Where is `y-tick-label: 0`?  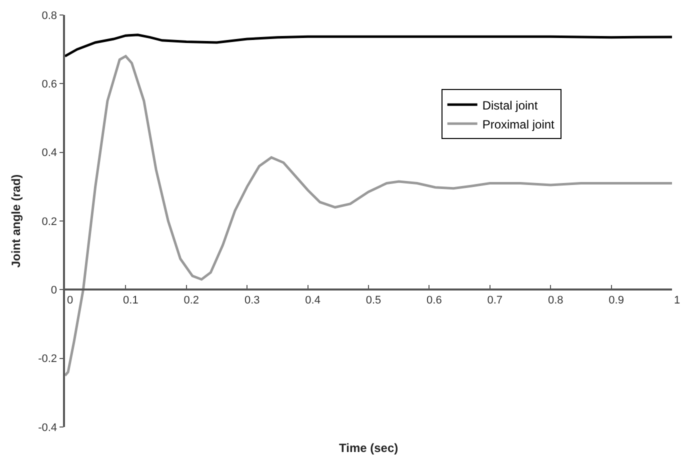 y-tick-label: 0 is located at coordinates (54, 290).